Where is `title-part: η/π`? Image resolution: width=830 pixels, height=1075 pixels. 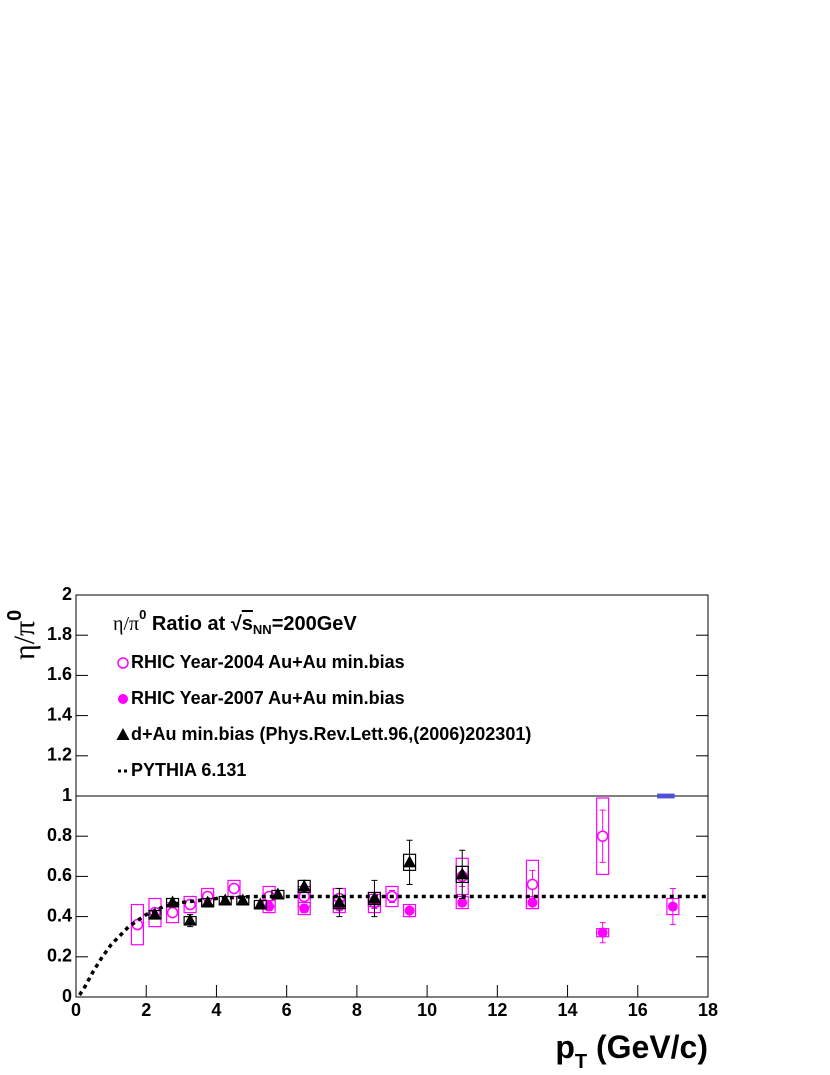 title-part: η/π is located at coordinates (126, 624).